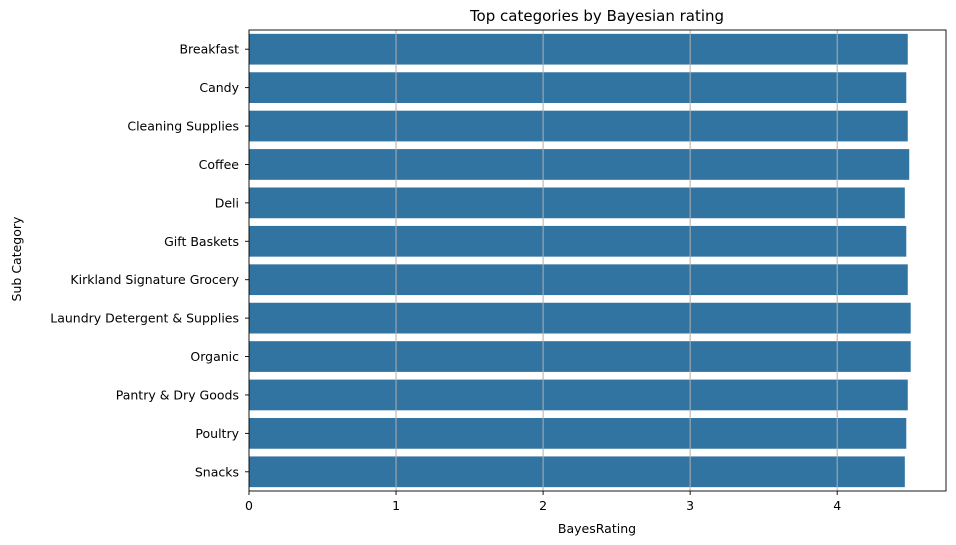  I want to click on y-axis-title: Sub Category, so click(16, 258).